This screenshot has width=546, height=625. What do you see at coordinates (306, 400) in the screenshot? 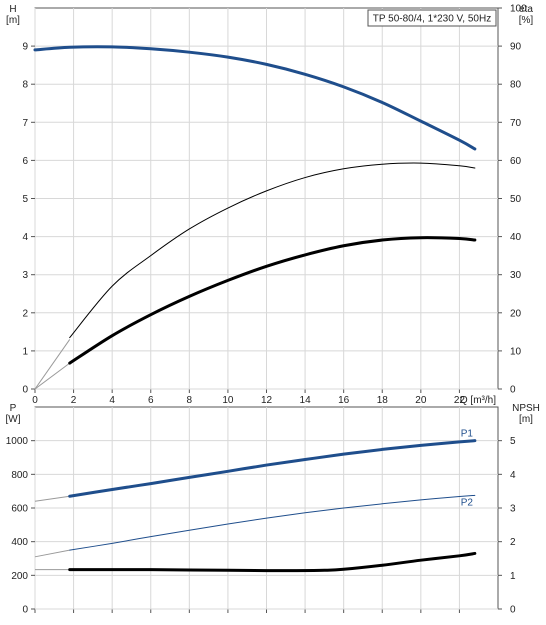
I see `x-tick-label: 14` at bounding box center [306, 400].